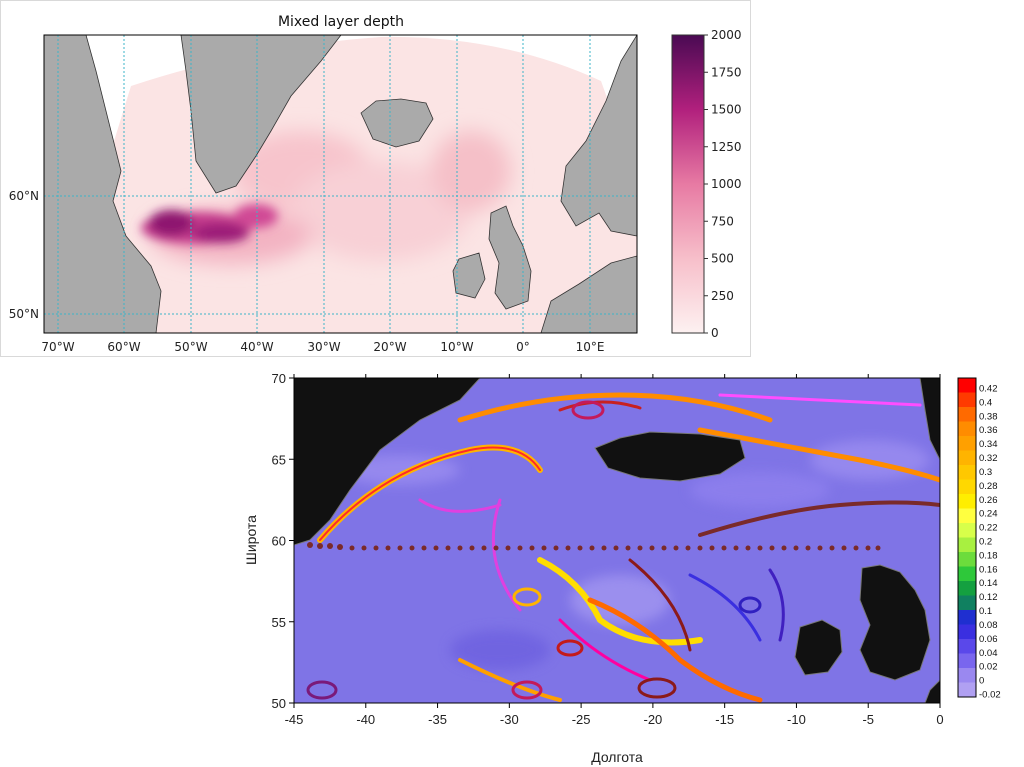 The height and width of the screenshot is (767, 1024). I want to click on colorbar-tick-label: 0.42, so click(988, 389).